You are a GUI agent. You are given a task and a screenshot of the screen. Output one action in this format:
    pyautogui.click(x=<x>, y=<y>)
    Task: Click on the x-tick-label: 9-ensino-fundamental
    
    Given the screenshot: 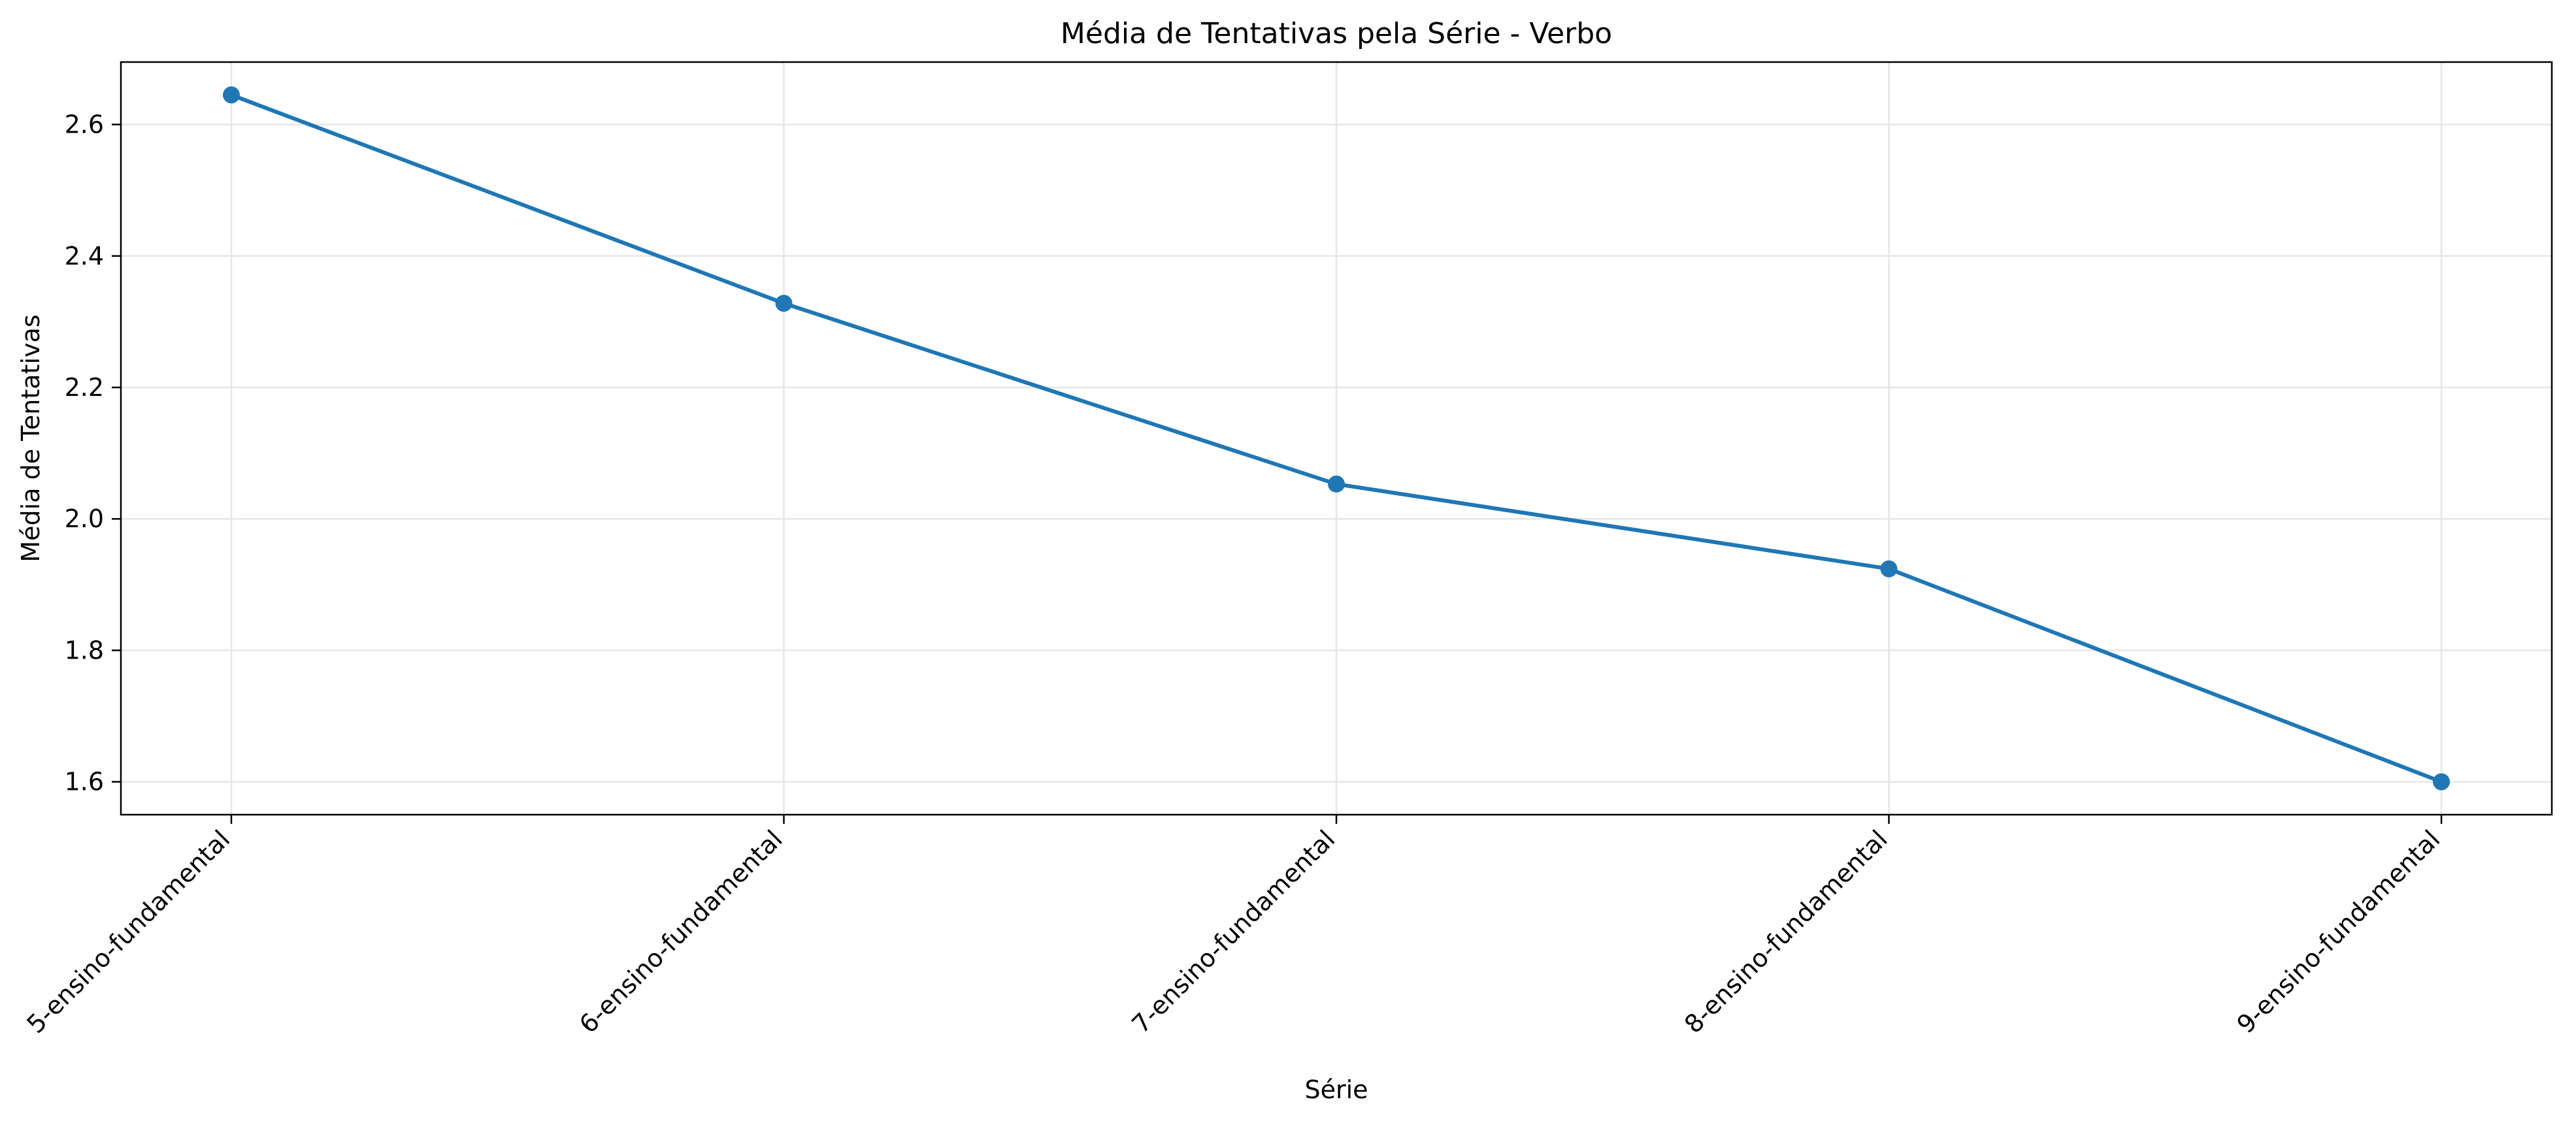 What is the action you would take?
    pyautogui.click(x=2339, y=931)
    